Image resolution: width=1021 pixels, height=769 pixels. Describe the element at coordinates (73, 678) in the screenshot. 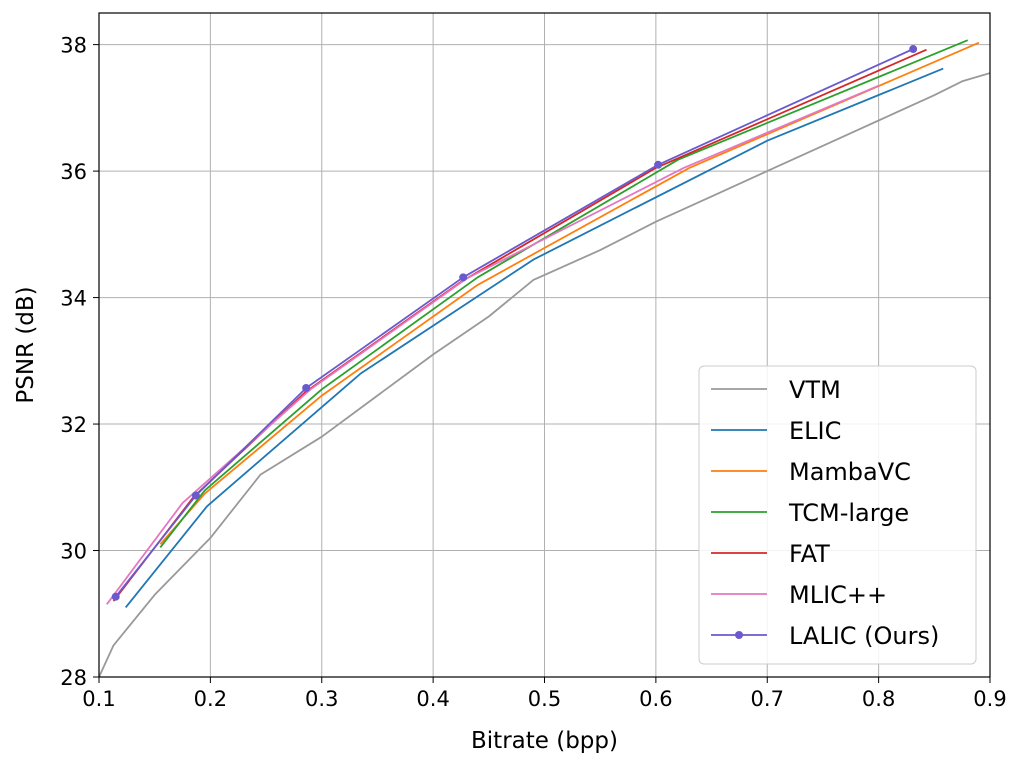

I see `y-tick-label: 28` at that location.